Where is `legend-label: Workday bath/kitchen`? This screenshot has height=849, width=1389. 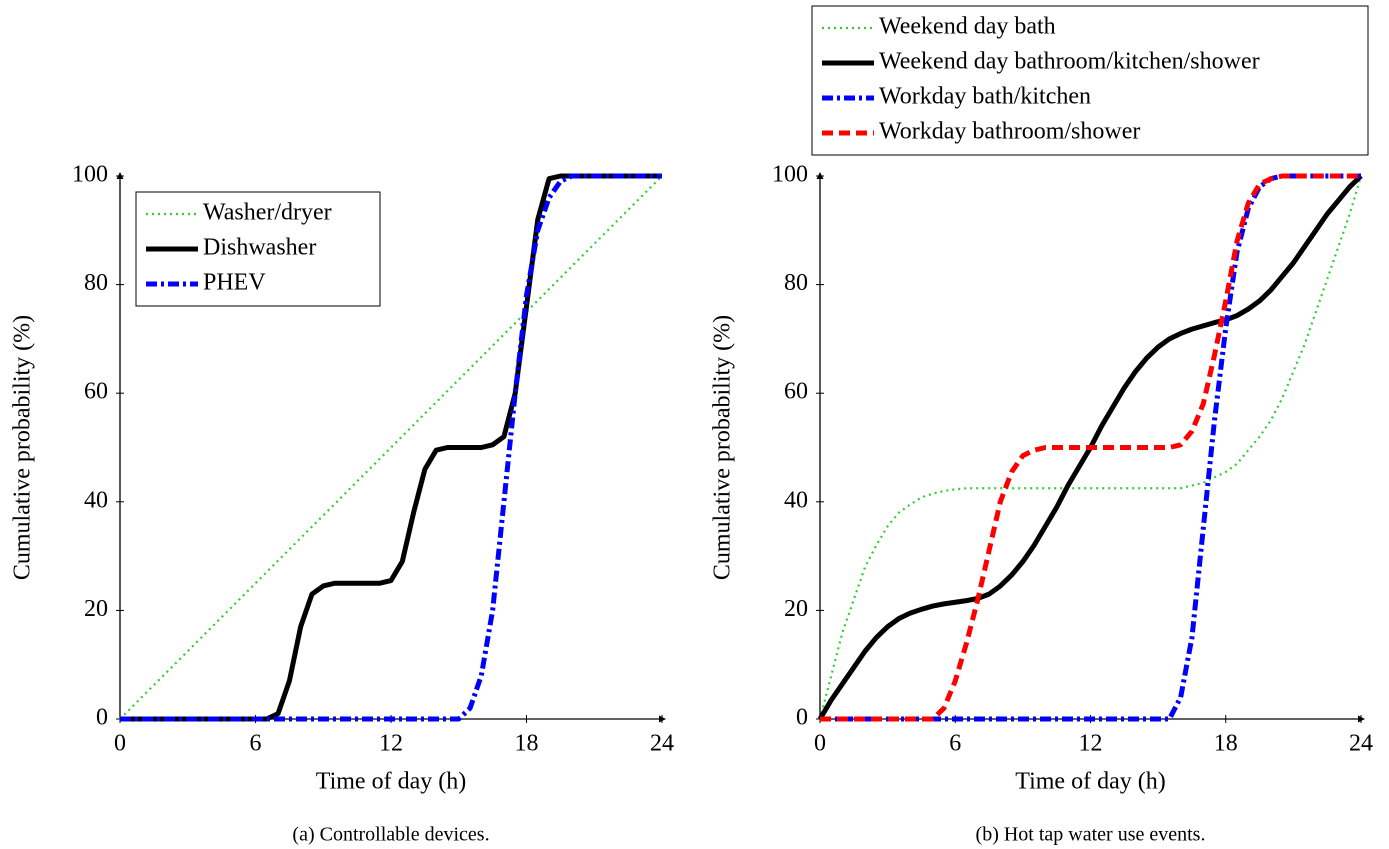
legend-label: Workday bath/kitchen is located at coordinates (985, 97).